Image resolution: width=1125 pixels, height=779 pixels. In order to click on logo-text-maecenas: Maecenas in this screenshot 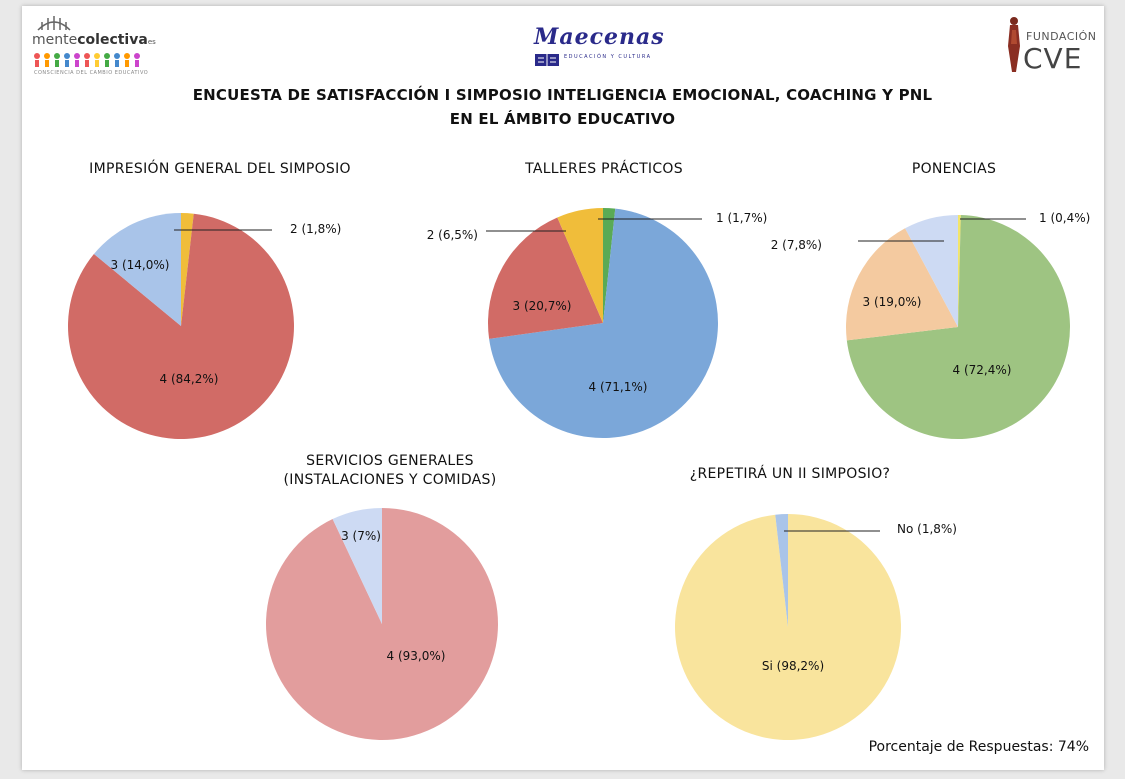, I will do `click(599, 37)`.